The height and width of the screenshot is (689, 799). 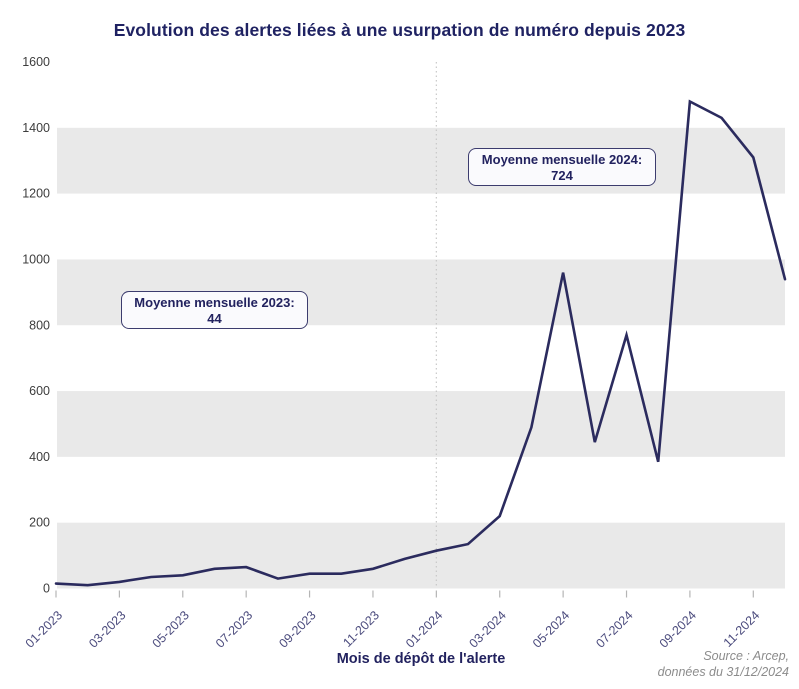 What do you see at coordinates (678, 629) in the screenshot?
I see `x-tick-label: 09-2024` at bounding box center [678, 629].